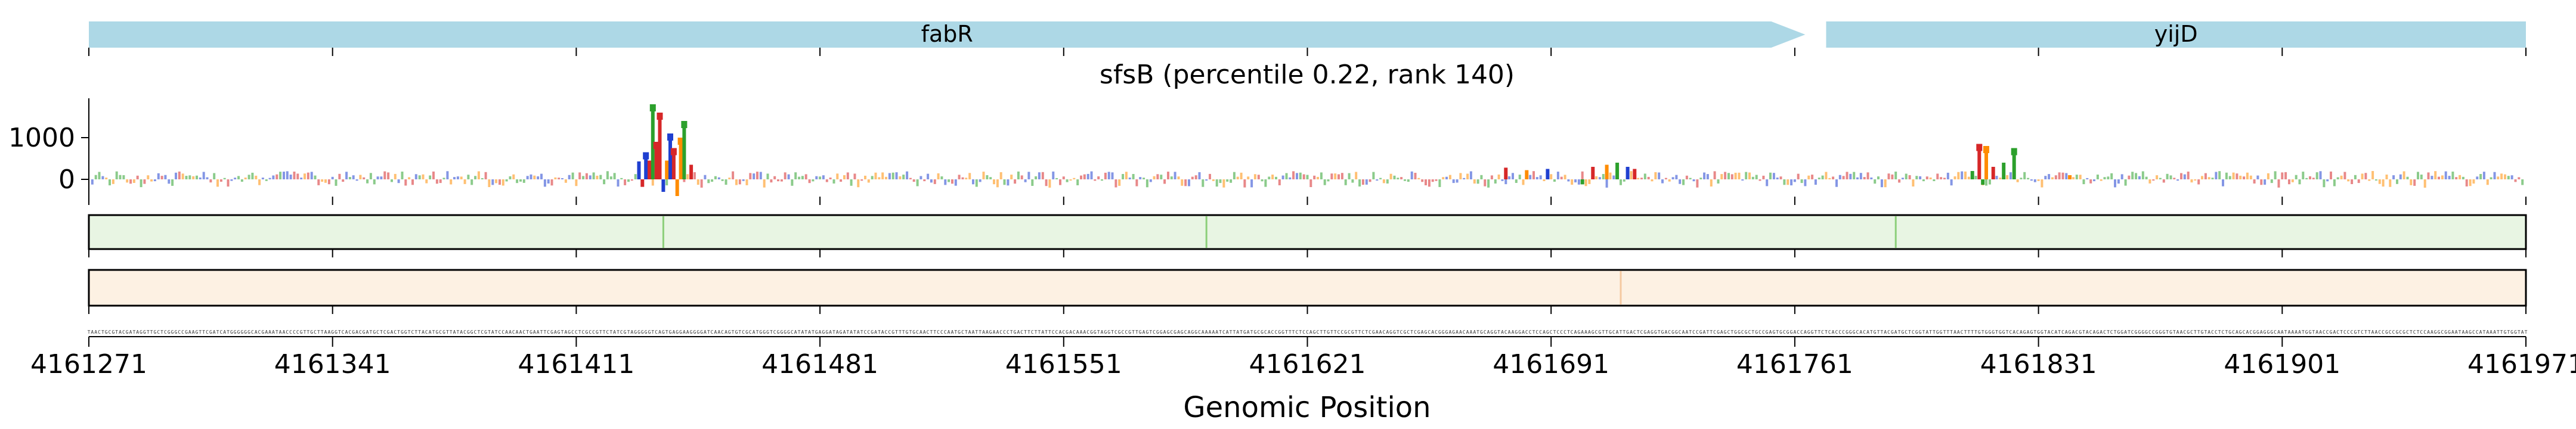 The height and width of the screenshot is (429, 2576). I want to click on logo-peak-G, so click(677, 187).